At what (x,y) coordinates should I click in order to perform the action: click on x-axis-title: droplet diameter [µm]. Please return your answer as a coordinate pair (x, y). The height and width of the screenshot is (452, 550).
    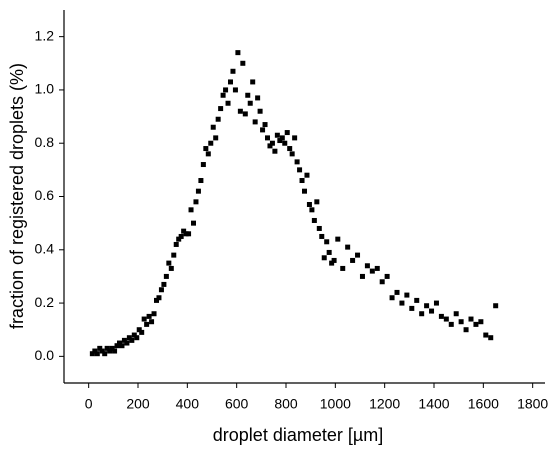
    Looking at the image, I should click on (298, 435).